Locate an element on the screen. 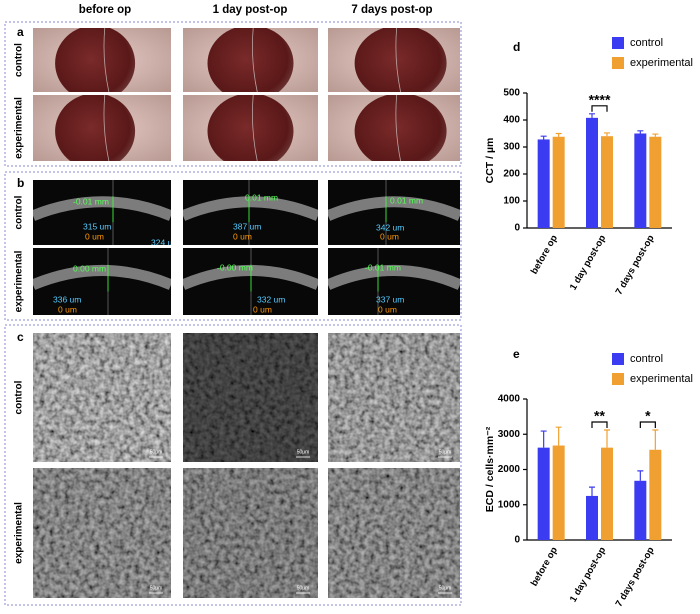 Image resolution: width=700 pixels, height=614 pixels. significance-label: * is located at coordinates (648, 416).